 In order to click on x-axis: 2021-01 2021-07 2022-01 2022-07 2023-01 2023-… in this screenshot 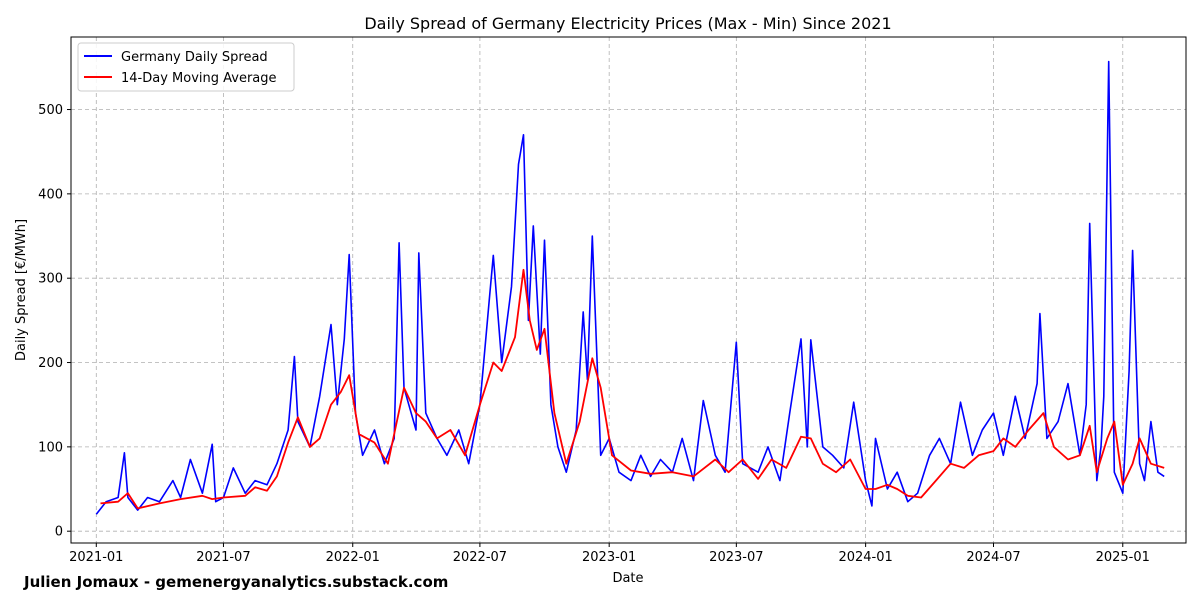, I will do `click(609, 554)`.